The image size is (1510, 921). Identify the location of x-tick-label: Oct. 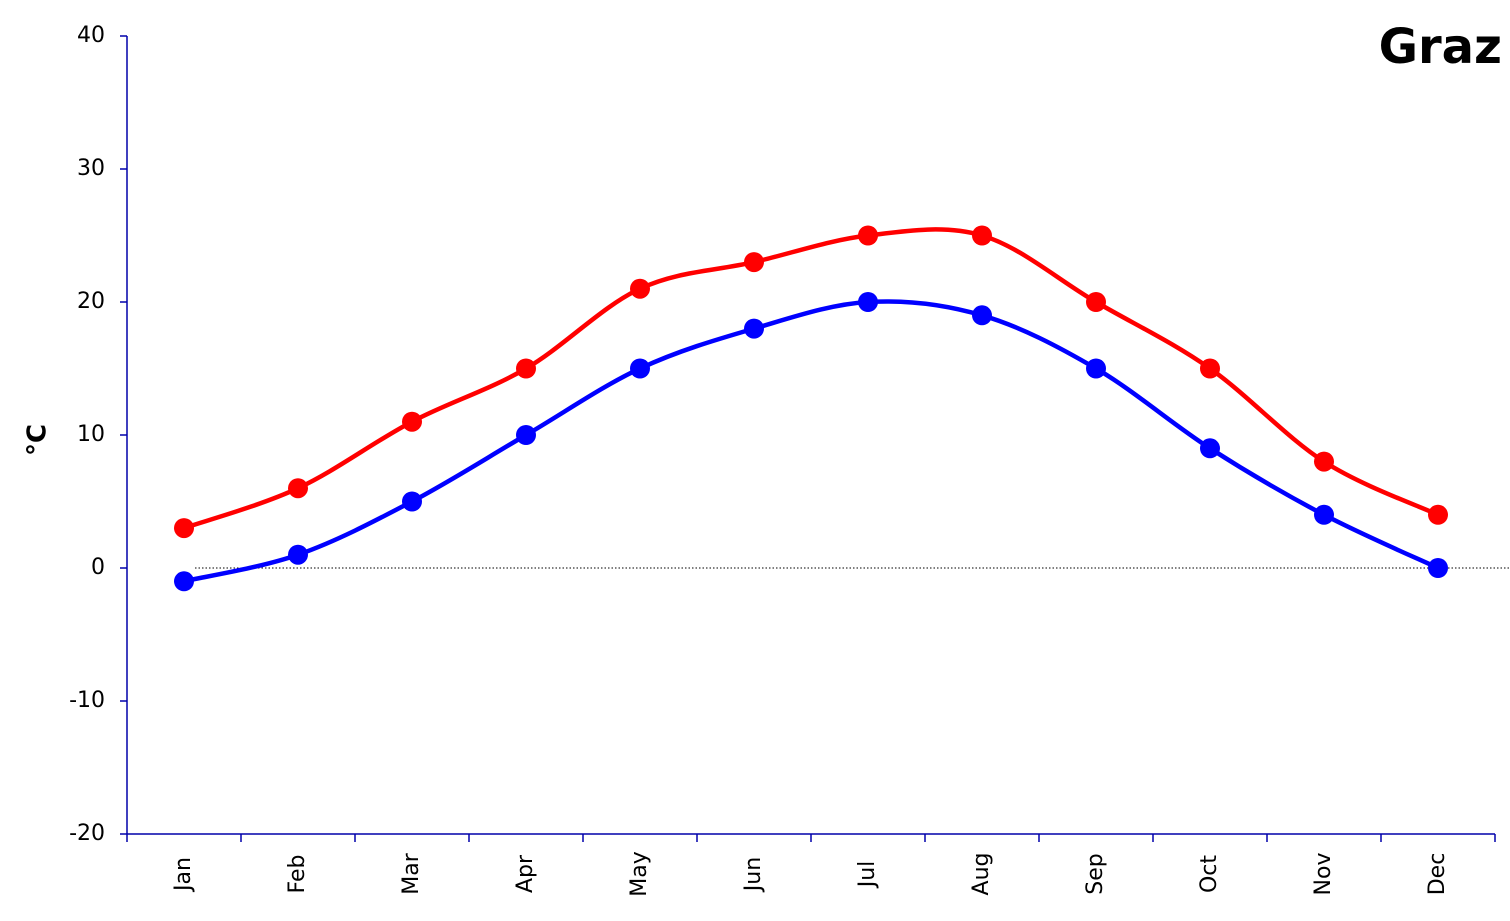
(1209, 874).